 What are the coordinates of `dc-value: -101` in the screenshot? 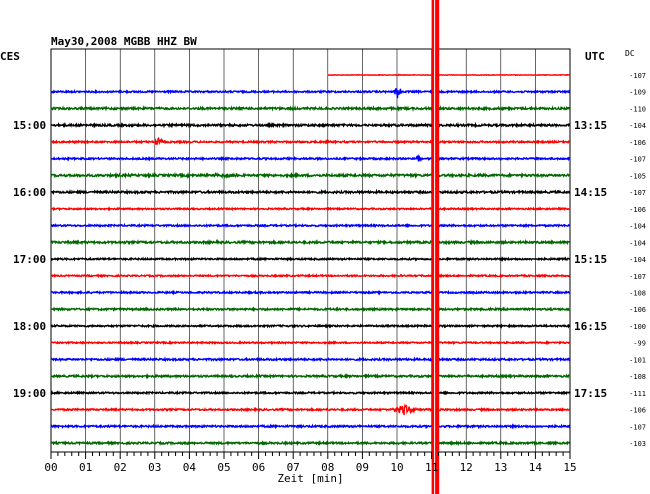 It's located at (637, 360).